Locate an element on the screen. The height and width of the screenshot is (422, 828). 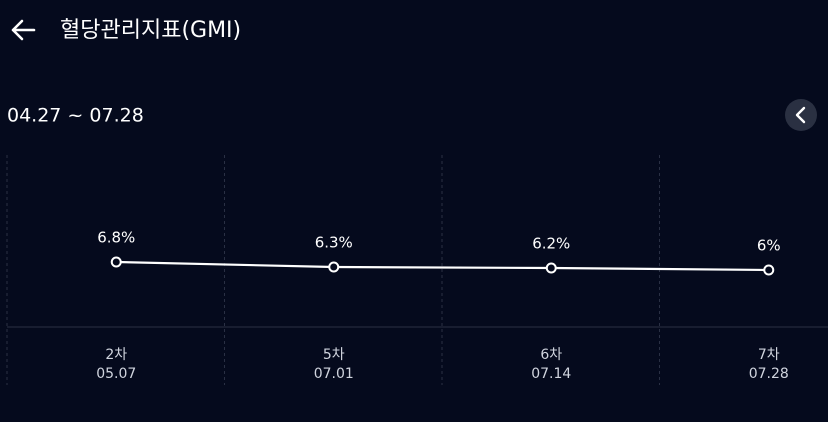
previous-button-bg is located at coordinates (801, 115).